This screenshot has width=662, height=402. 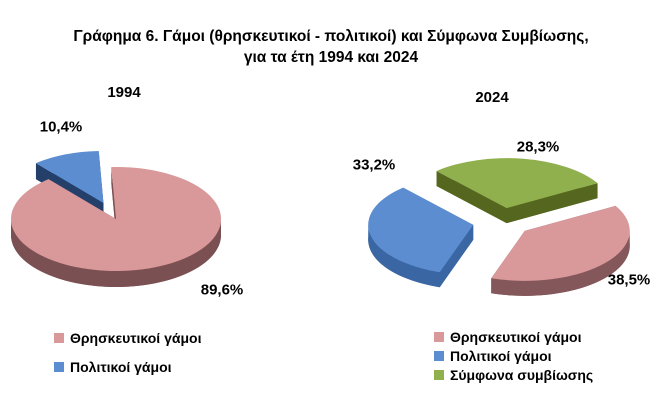 What do you see at coordinates (331, 57) in the screenshot?
I see `chart-title-line2: για τα έτη 1994 και 2024` at bounding box center [331, 57].